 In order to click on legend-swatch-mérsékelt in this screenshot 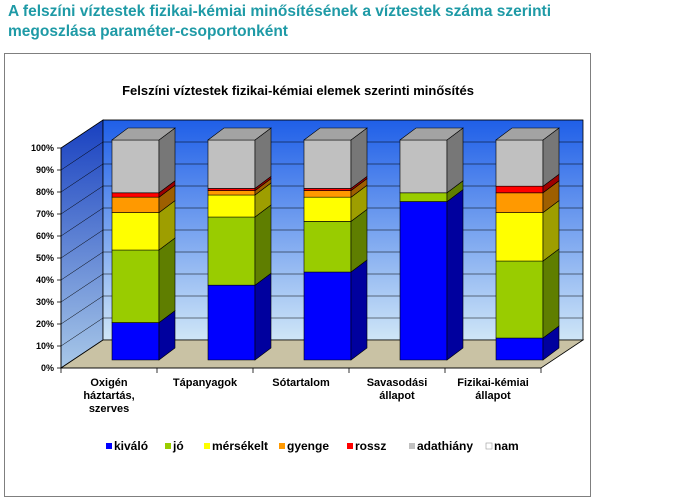, I will do `click(207, 446)`.